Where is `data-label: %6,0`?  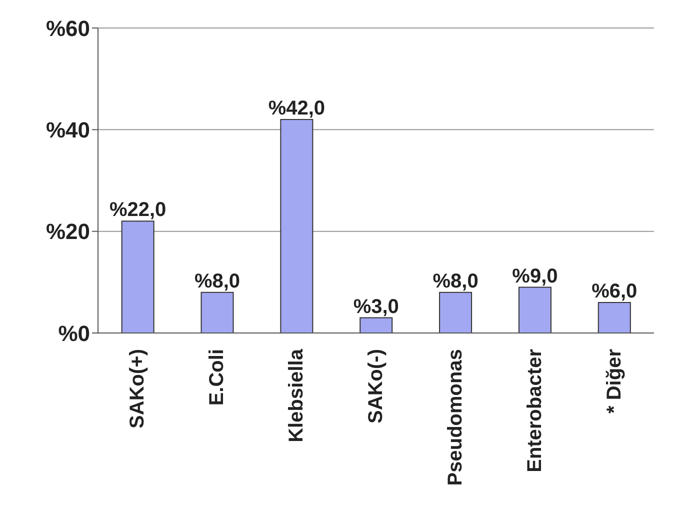 data-label: %6,0 is located at coordinates (615, 291).